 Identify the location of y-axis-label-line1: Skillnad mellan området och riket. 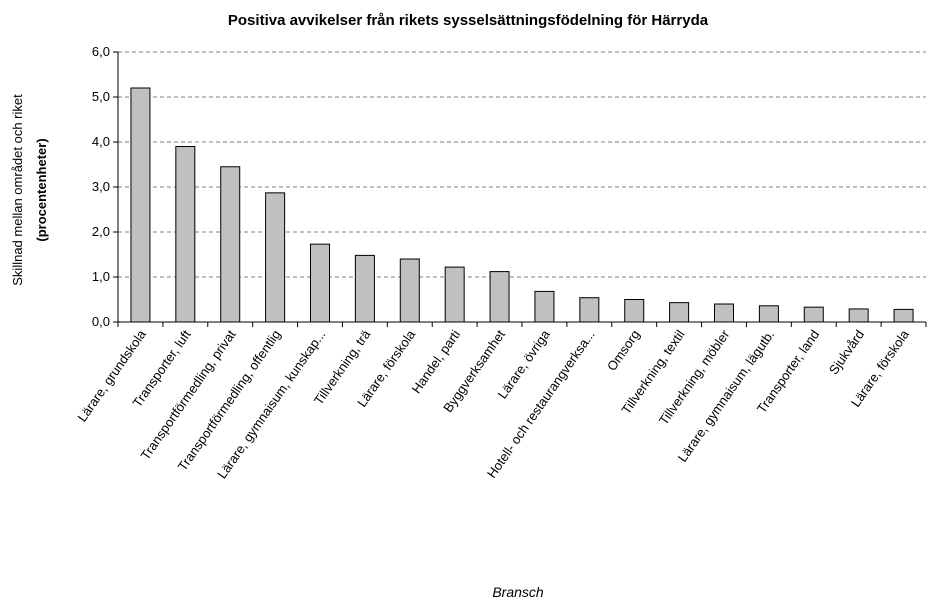
(17, 190).